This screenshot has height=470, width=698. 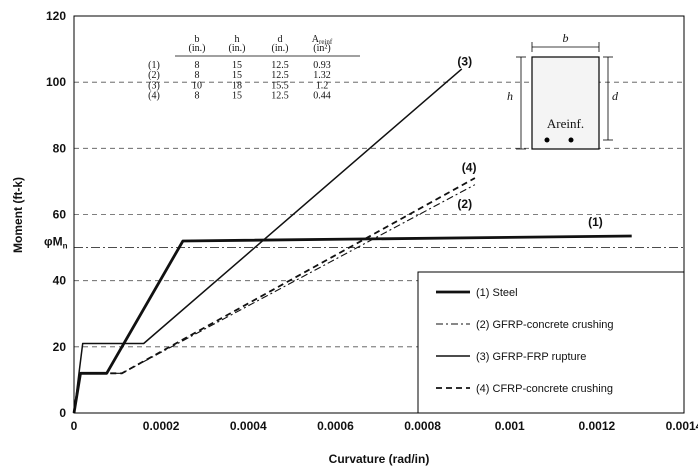 What do you see at coordinates (595, 222) in the screenshot?
I see `series-tag-1: (1)` at bounding box center [595, 222].